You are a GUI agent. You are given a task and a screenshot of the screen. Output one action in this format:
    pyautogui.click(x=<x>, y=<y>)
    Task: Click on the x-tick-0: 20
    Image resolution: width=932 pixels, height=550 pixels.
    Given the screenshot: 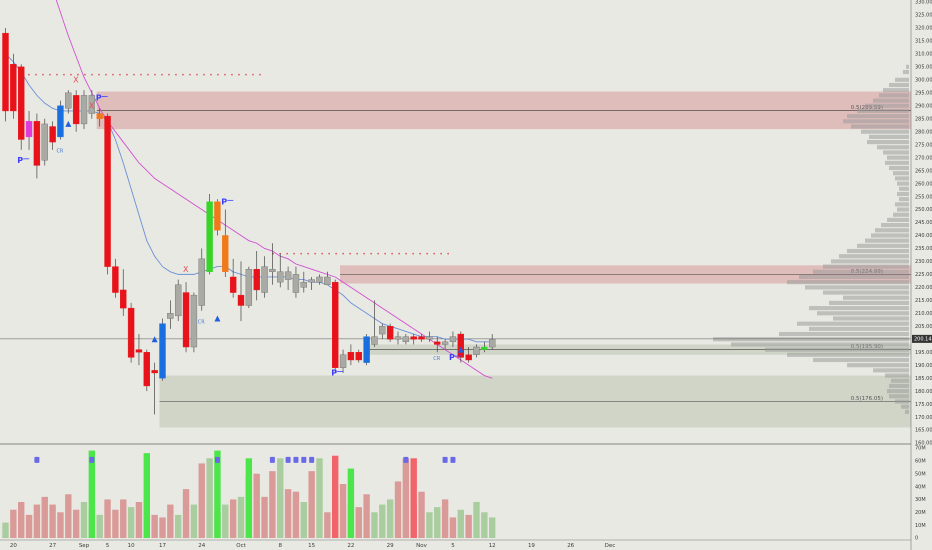 What is the action you would take?
    pyautogui.click(x=13, y=546)
    